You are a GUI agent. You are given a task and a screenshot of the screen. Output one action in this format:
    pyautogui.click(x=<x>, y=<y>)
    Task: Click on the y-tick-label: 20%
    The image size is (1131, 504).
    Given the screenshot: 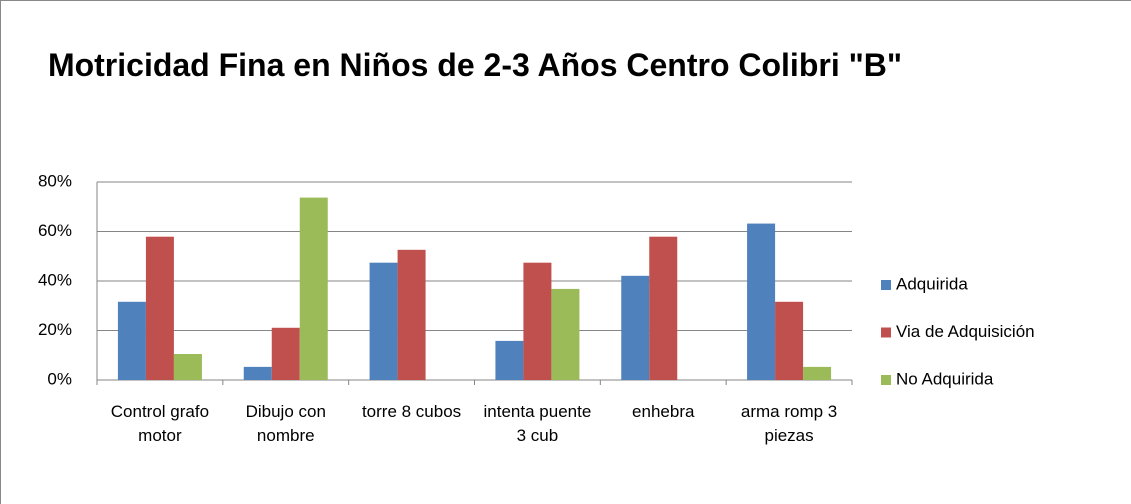 What is the action you would take?
    pyautogui.click(x=55, y=329)
    